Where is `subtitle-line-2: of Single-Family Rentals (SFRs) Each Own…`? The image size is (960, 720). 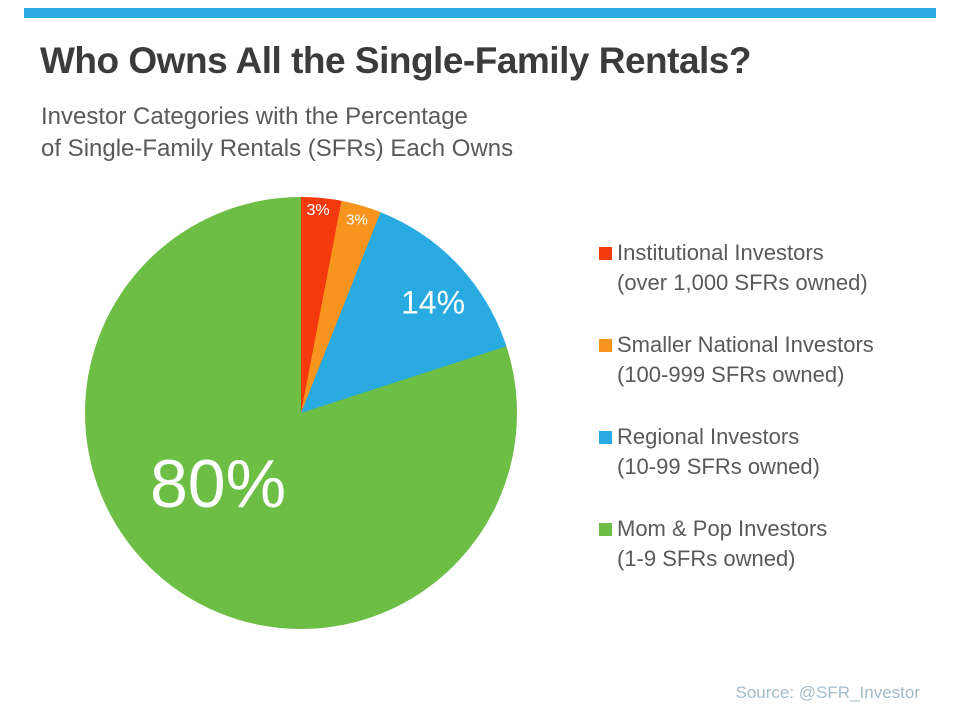 subtitle-line-2: of Single-Family Rentals (SFRs) Each Own… is located at coordinates (277, 148).